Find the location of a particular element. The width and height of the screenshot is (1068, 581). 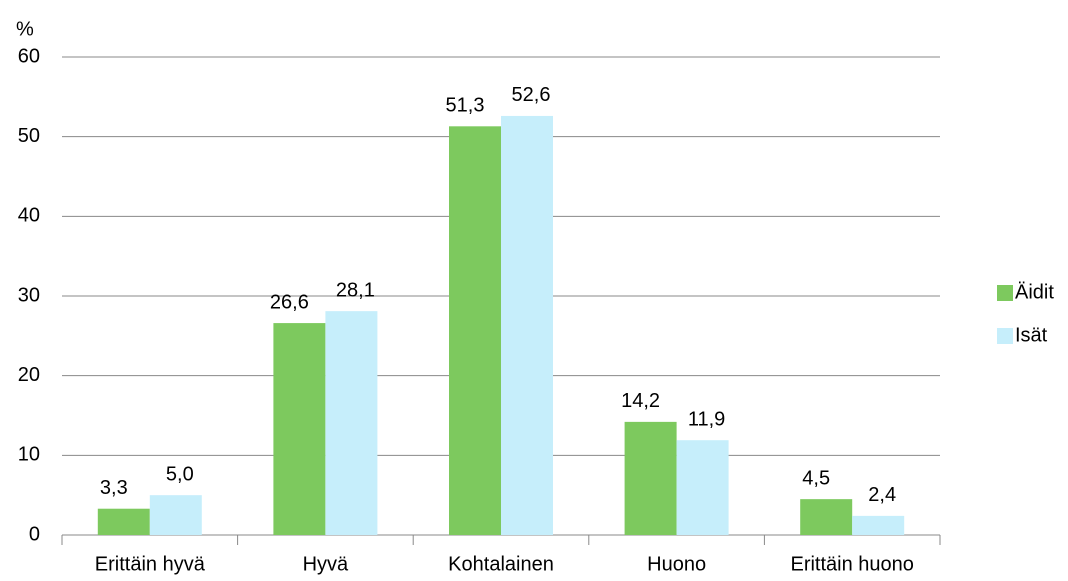

data-label: 2,4 is located at coordinates (882, 495).